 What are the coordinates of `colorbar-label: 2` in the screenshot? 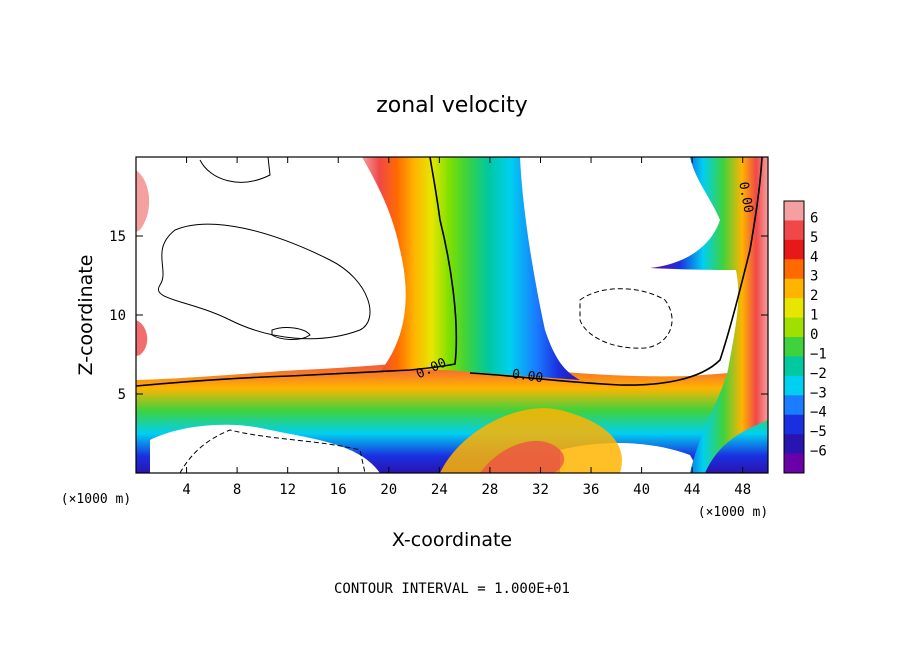 It's located at (814, 296).